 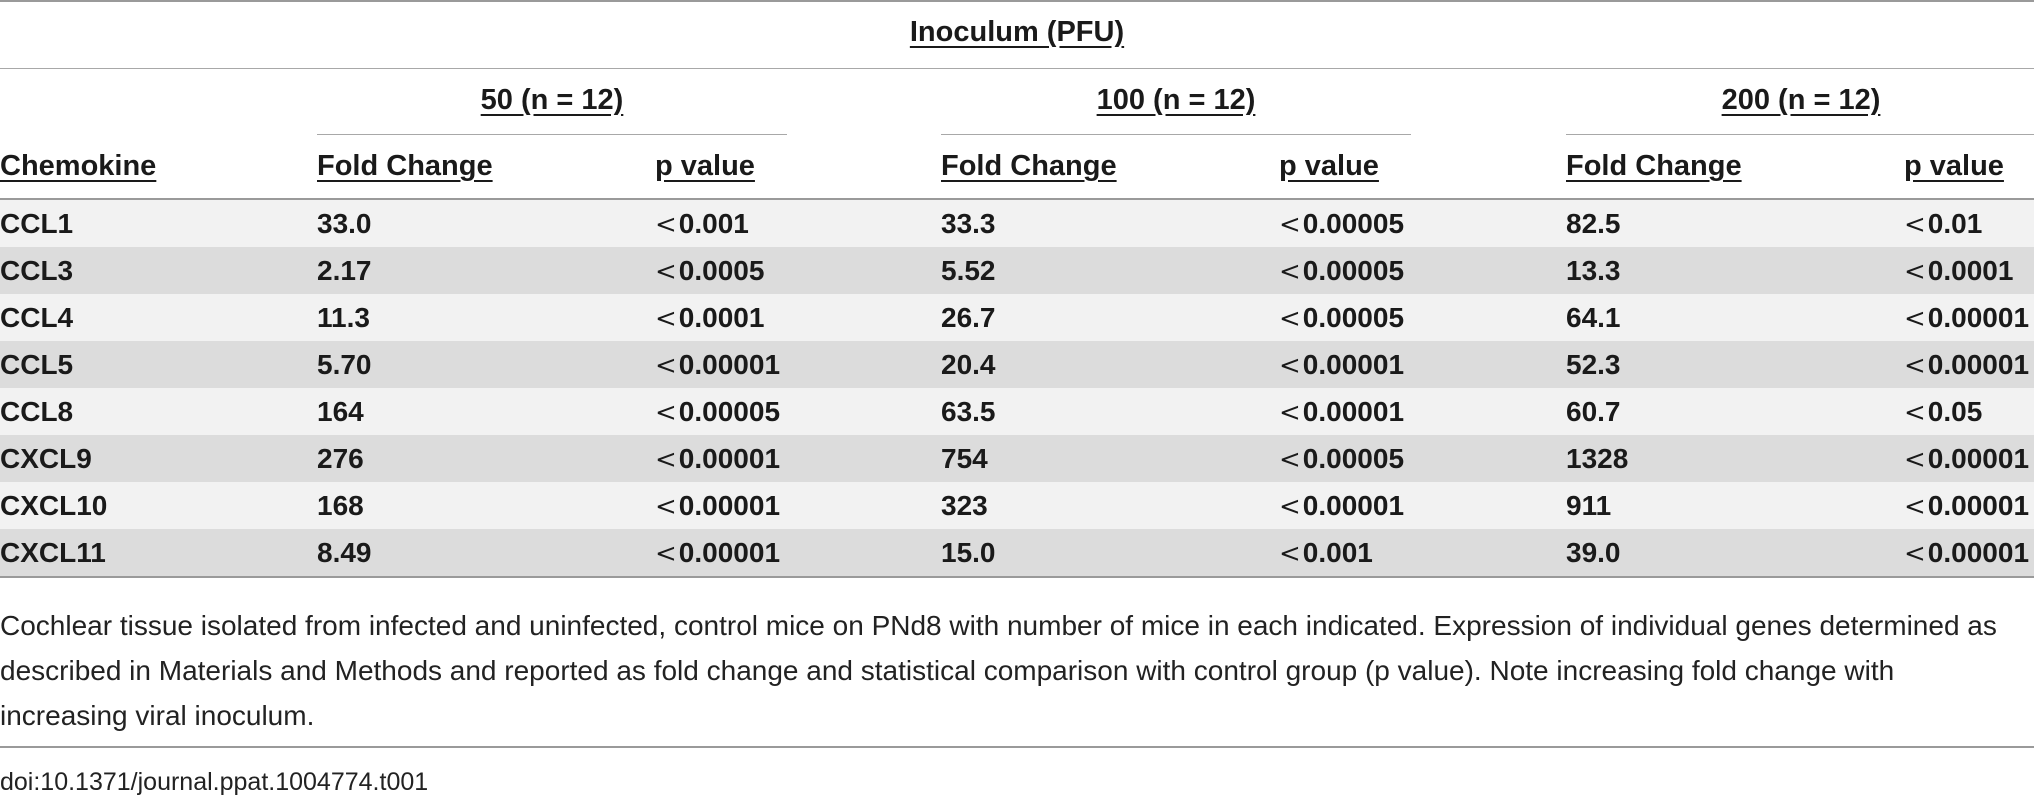 I want to click on fold-change-value: 26.7, so click(x=1110, y=317).